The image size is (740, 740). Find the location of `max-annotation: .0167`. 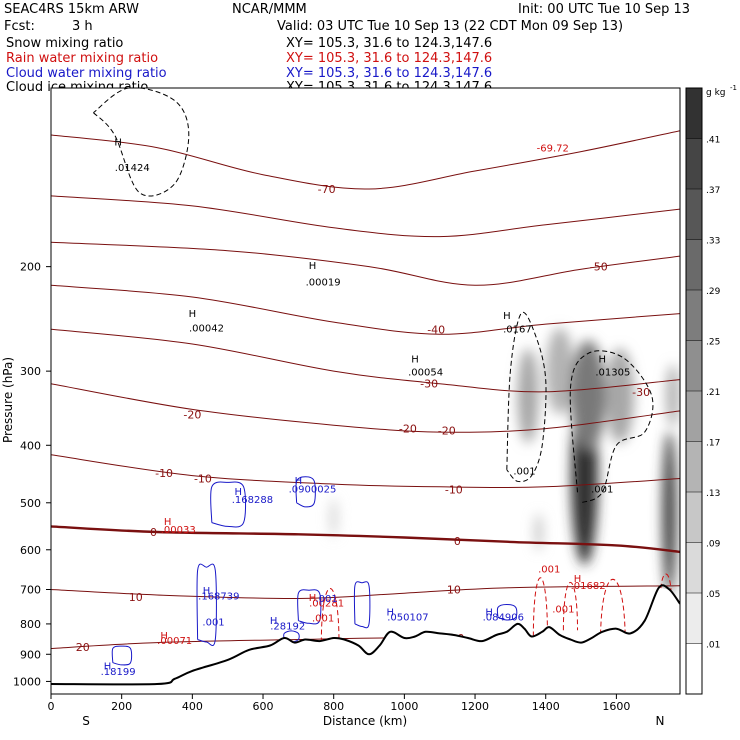

max-annotation: .0167 is located at coordinates (517, 329).